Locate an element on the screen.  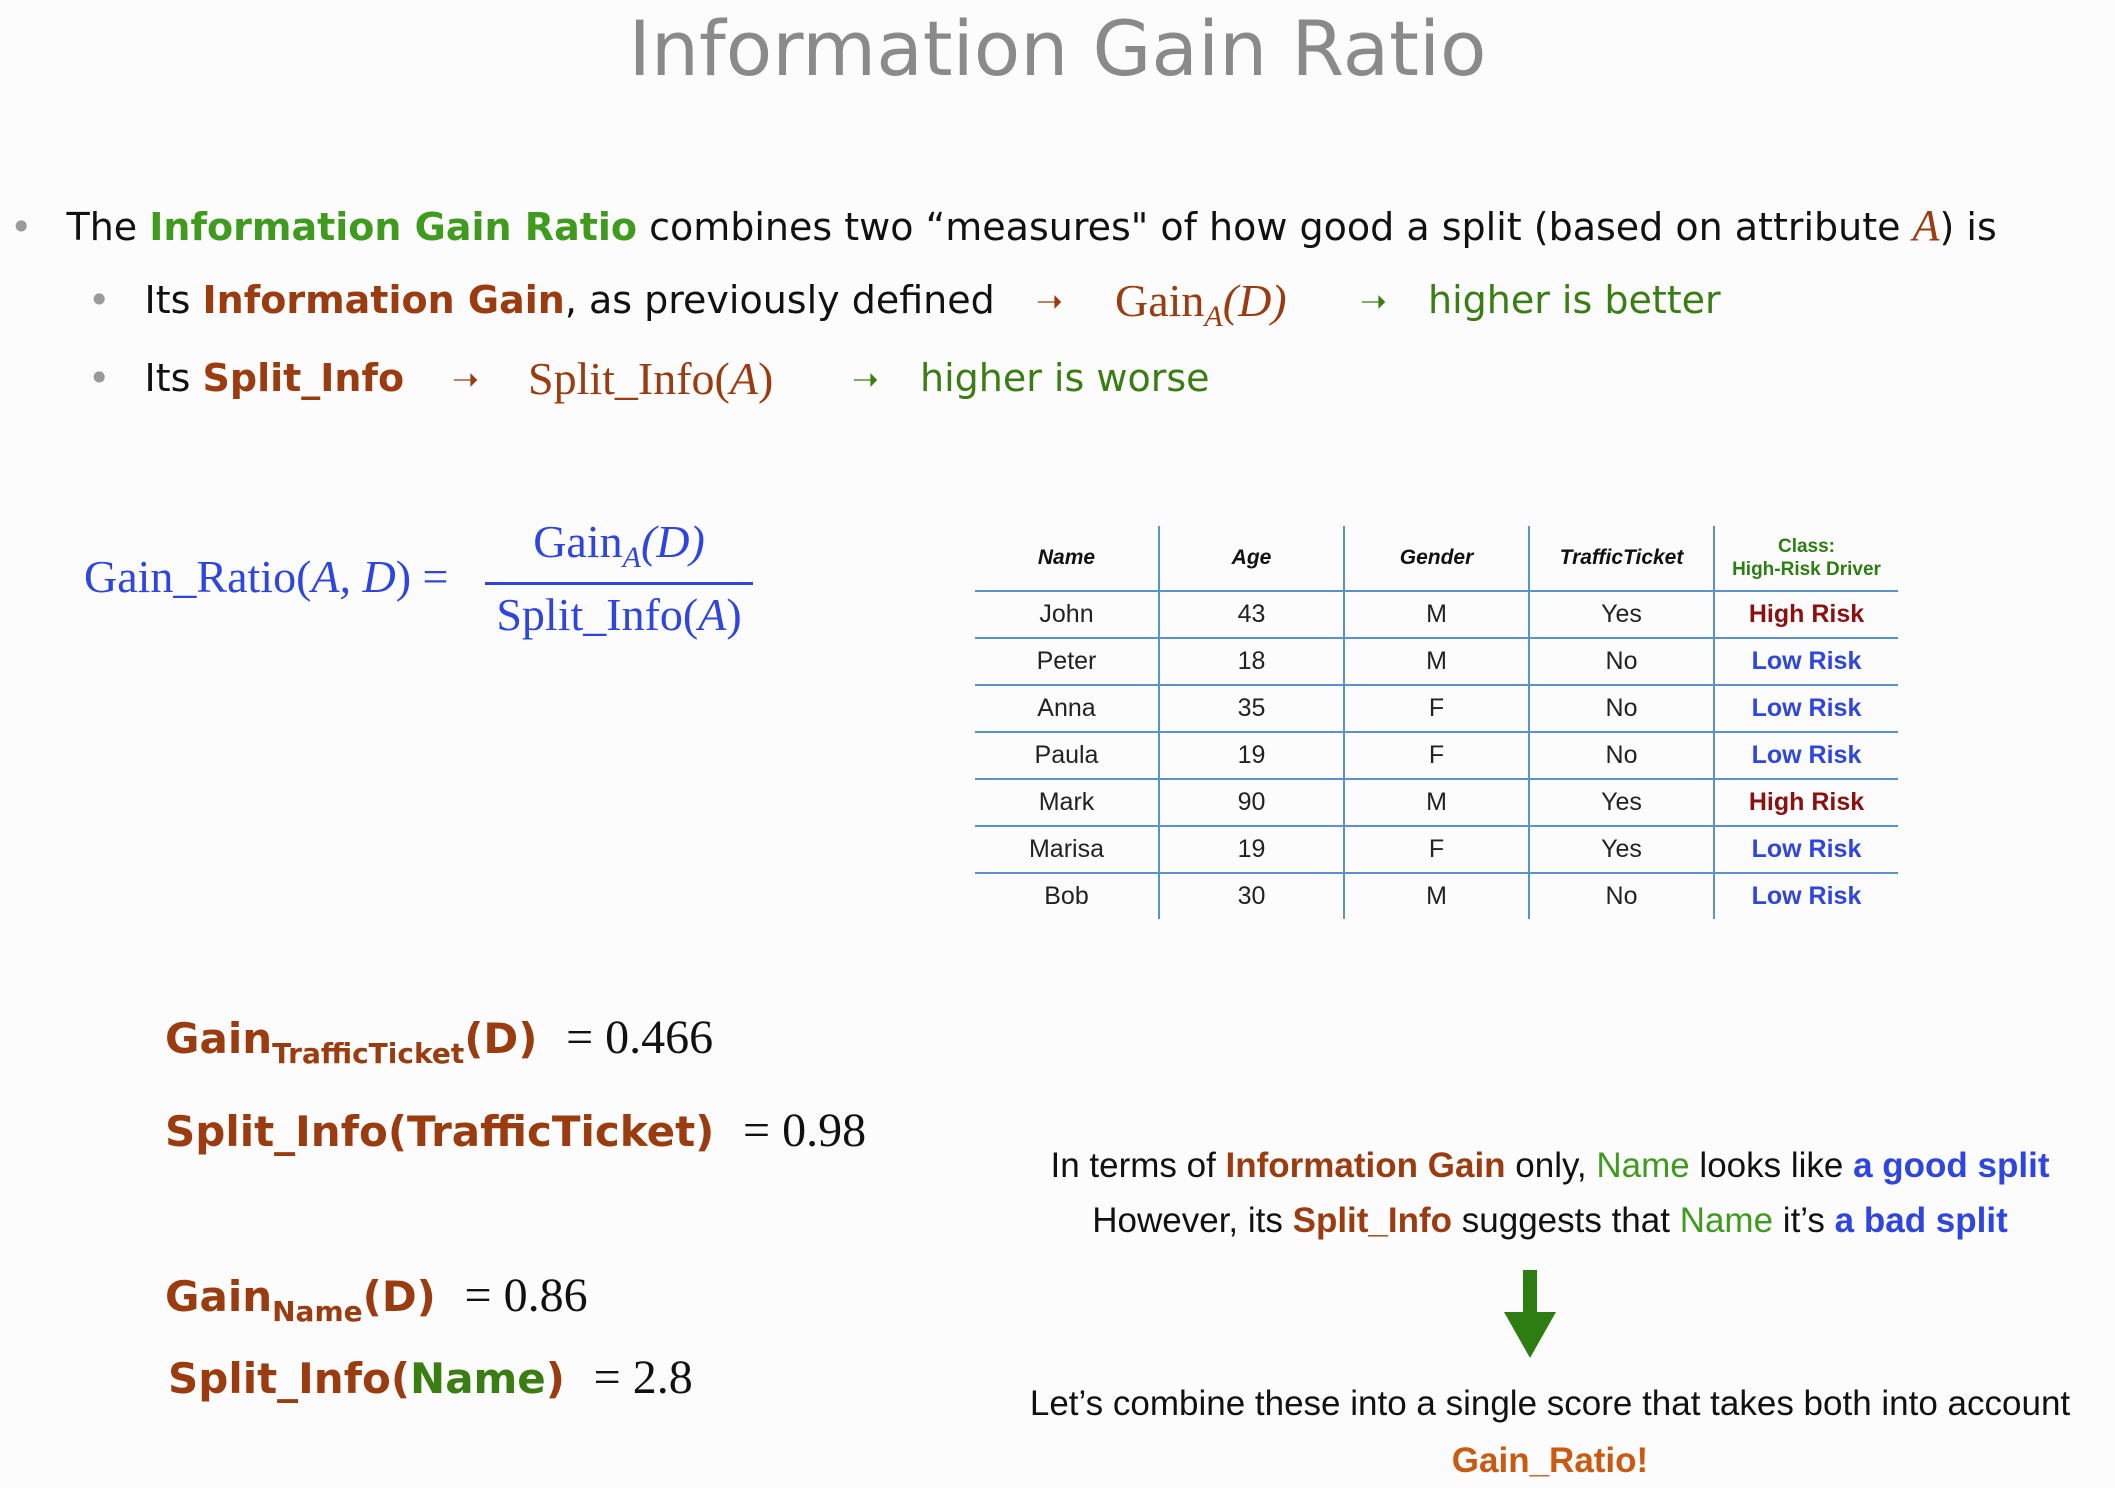
split-name-prefix: Split_Info( is located at coordinates (289, 1378).